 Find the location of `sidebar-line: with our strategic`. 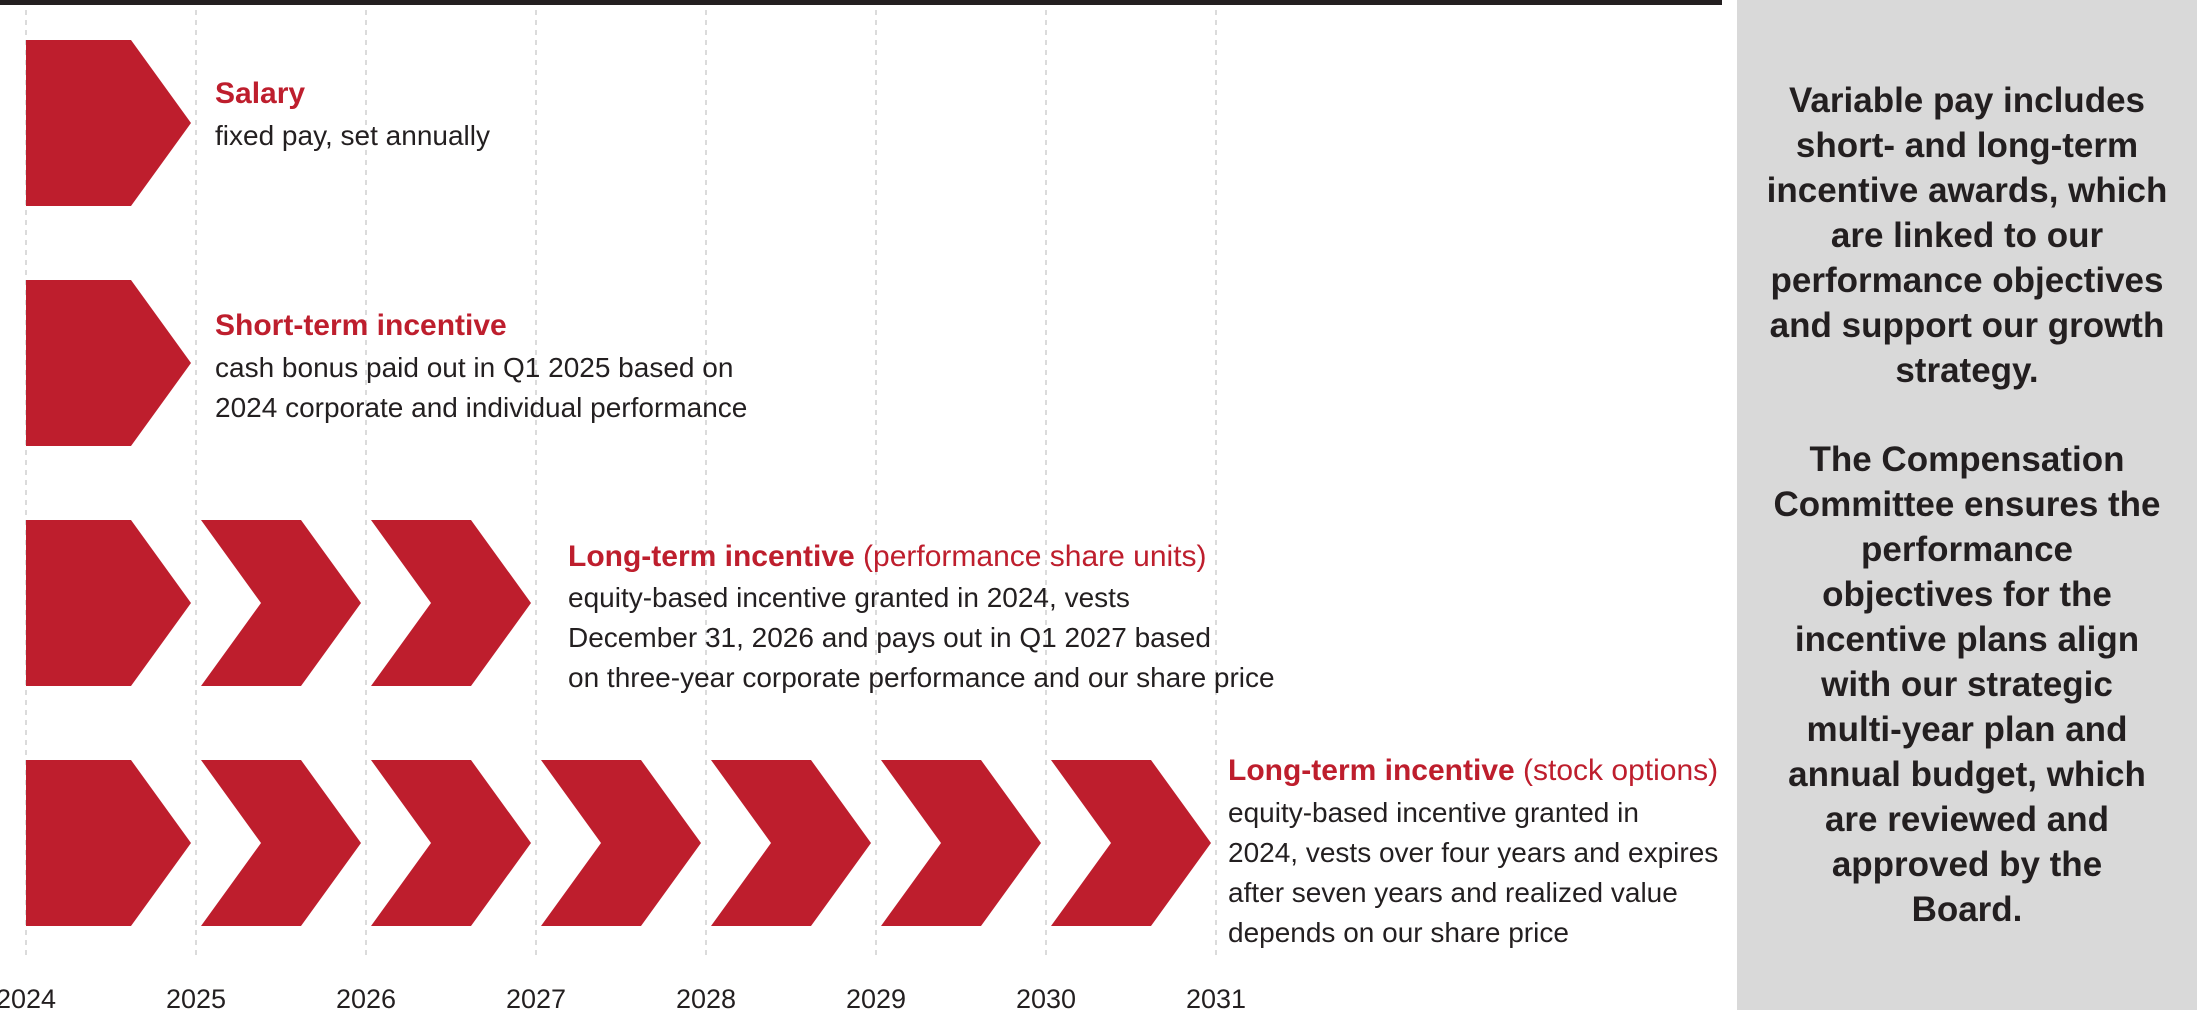

sidebar-line: with our strategic is located at coordinates (1967, 684).